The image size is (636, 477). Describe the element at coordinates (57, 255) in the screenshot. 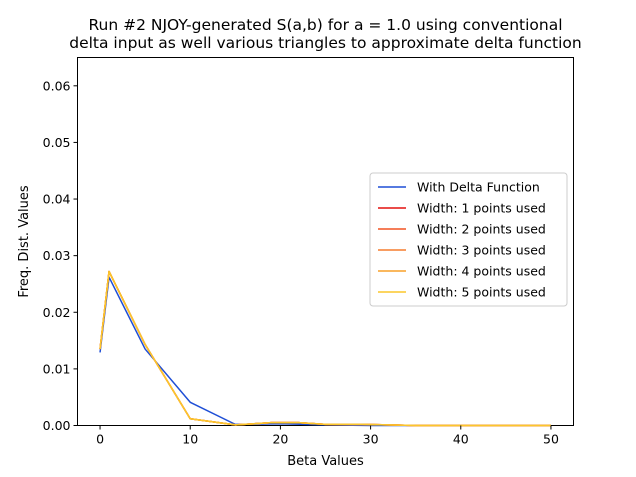

I see `y-tick-label: 0.03` at that location.